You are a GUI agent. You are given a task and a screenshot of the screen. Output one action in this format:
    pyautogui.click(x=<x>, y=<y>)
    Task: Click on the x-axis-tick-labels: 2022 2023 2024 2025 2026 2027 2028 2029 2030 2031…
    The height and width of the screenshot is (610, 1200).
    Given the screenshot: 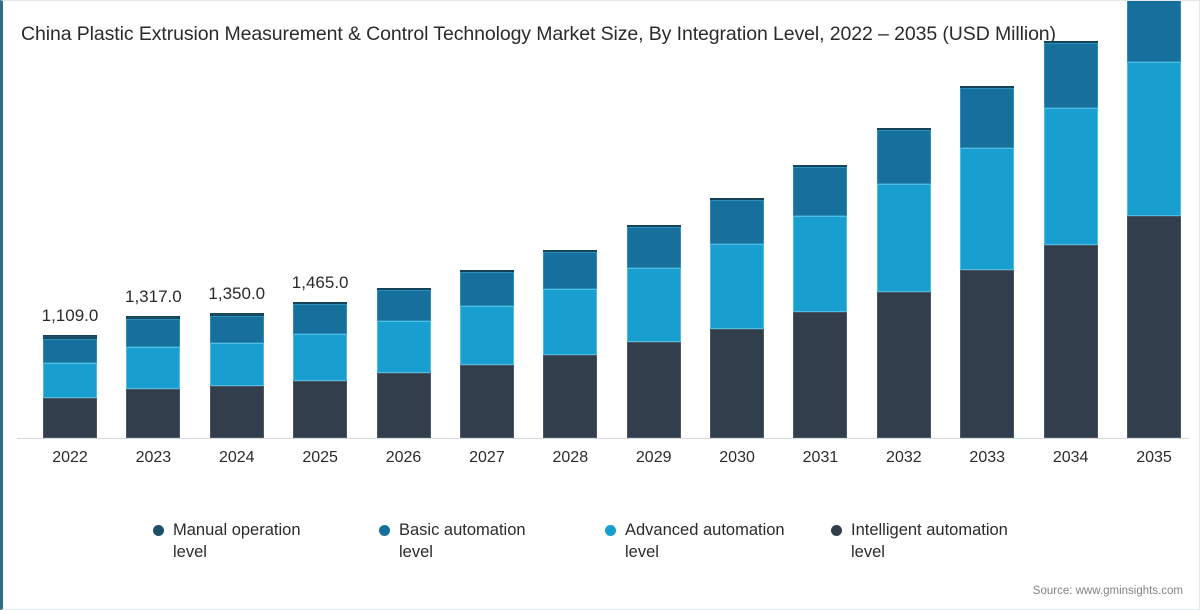 What is the action you would take?
    pyautogui.click(x=603, y=462)
    